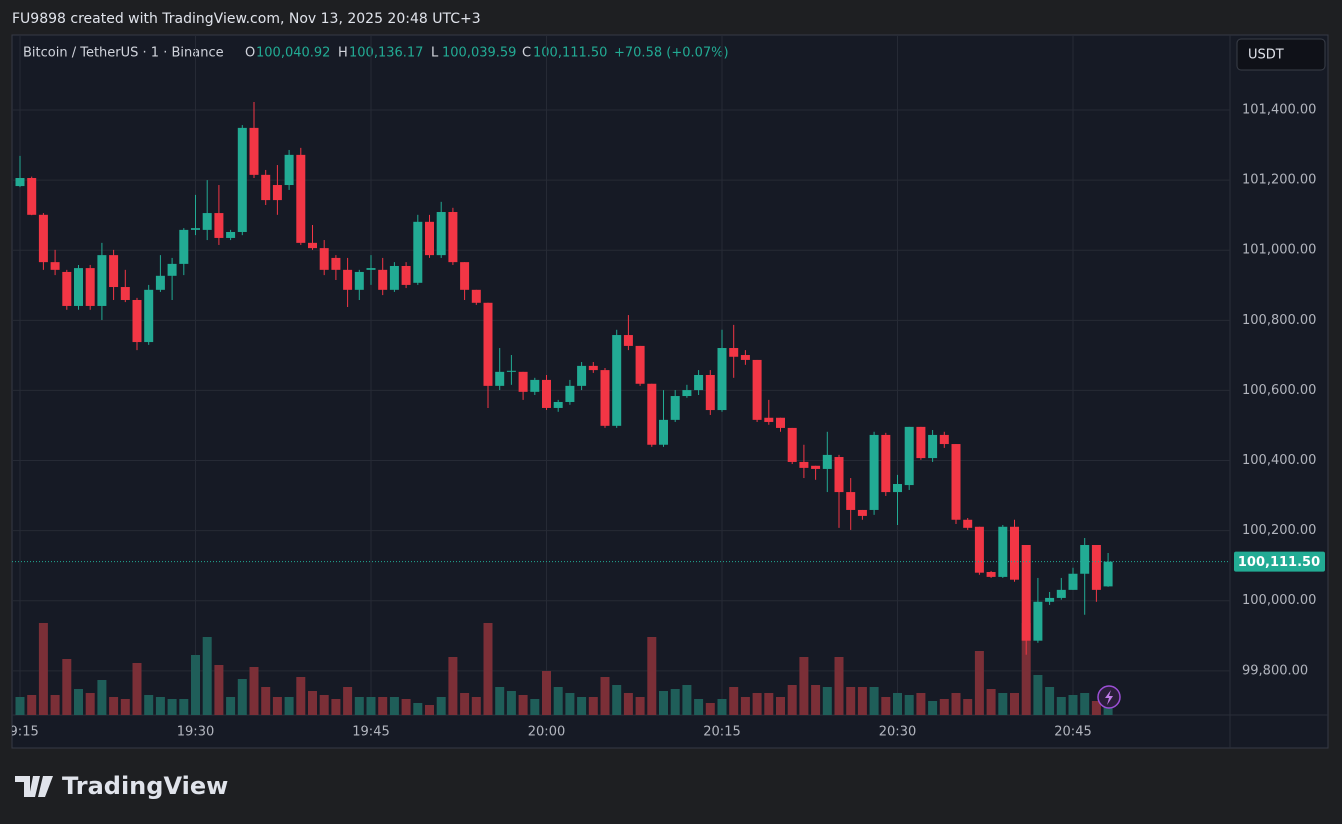  Describe the element at coordinates (1279, 460) in the screenshot. I see `y-tick-label: 100,400.00` at that location.